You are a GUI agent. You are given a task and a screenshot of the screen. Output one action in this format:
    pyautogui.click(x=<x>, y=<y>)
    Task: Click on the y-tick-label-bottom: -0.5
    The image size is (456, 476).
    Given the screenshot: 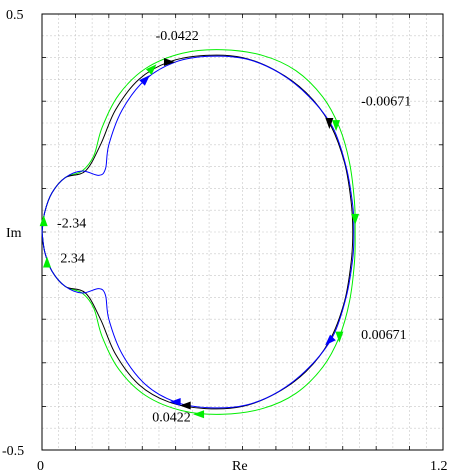 What is the action you would take?
    pyautogui.click(x=13, y=451)
    